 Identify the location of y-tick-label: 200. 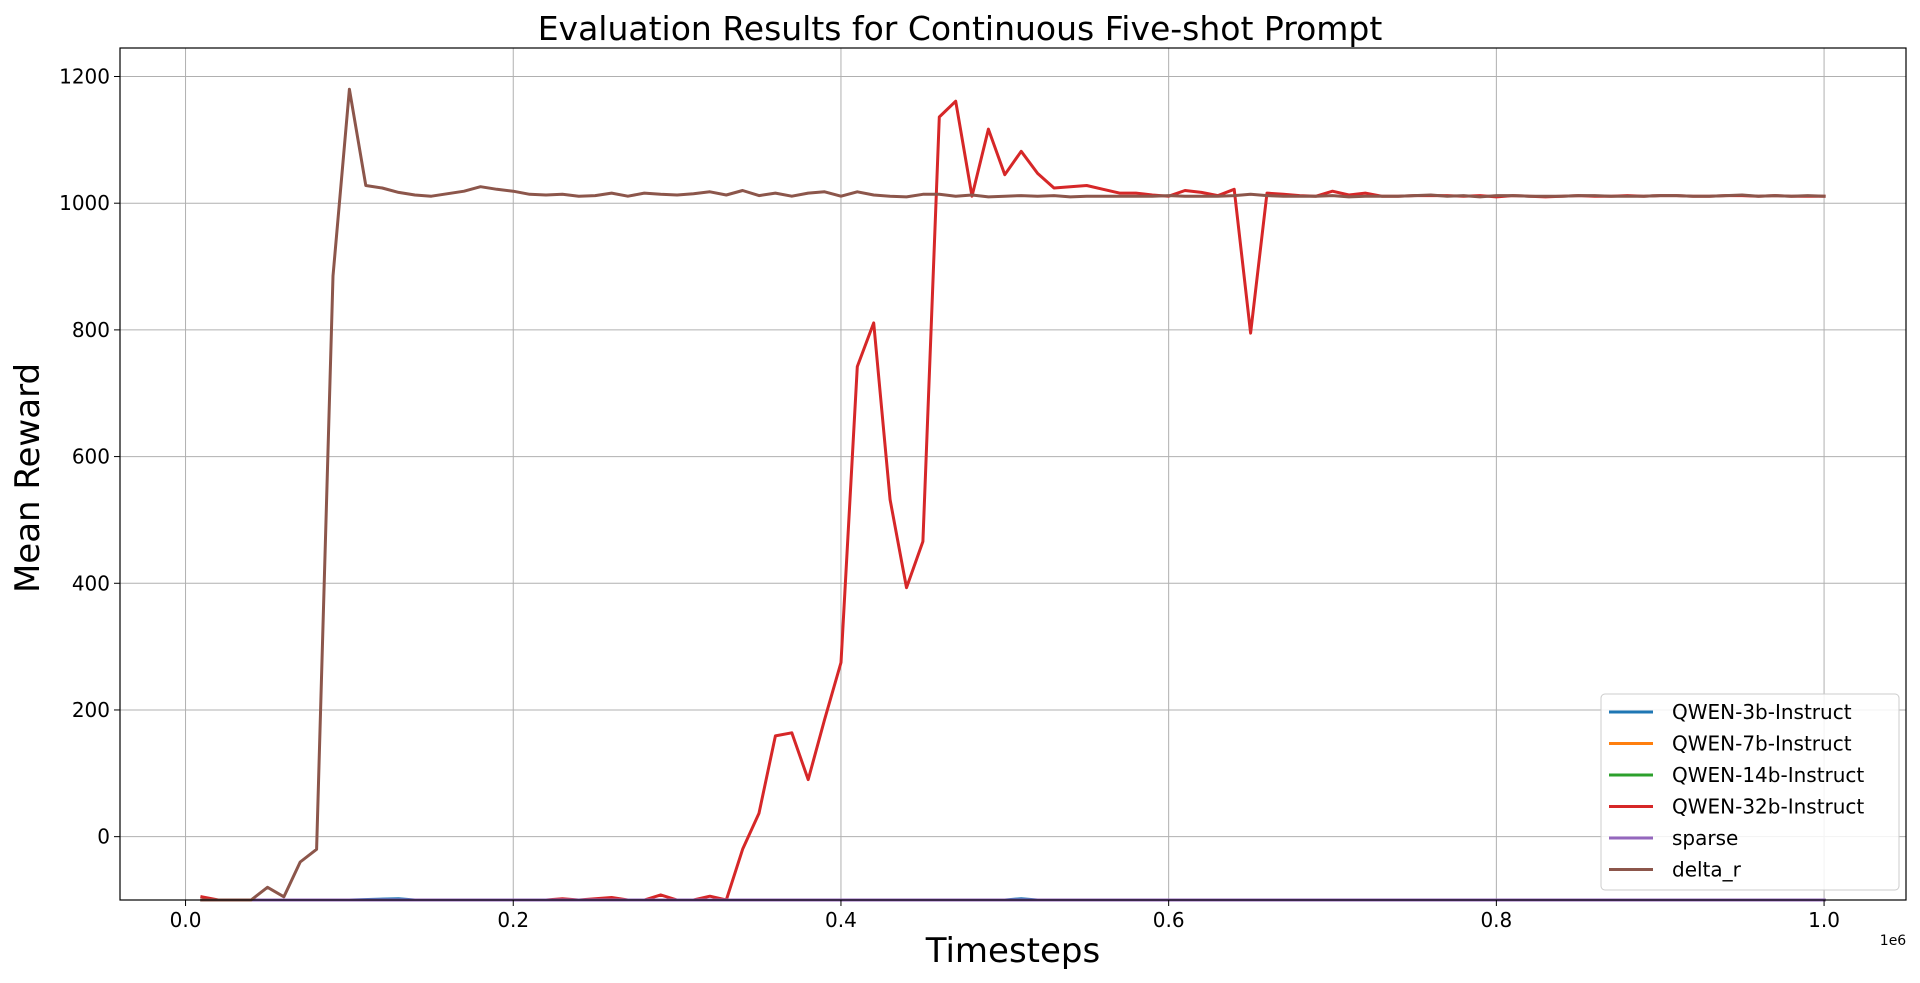
(91, 710).